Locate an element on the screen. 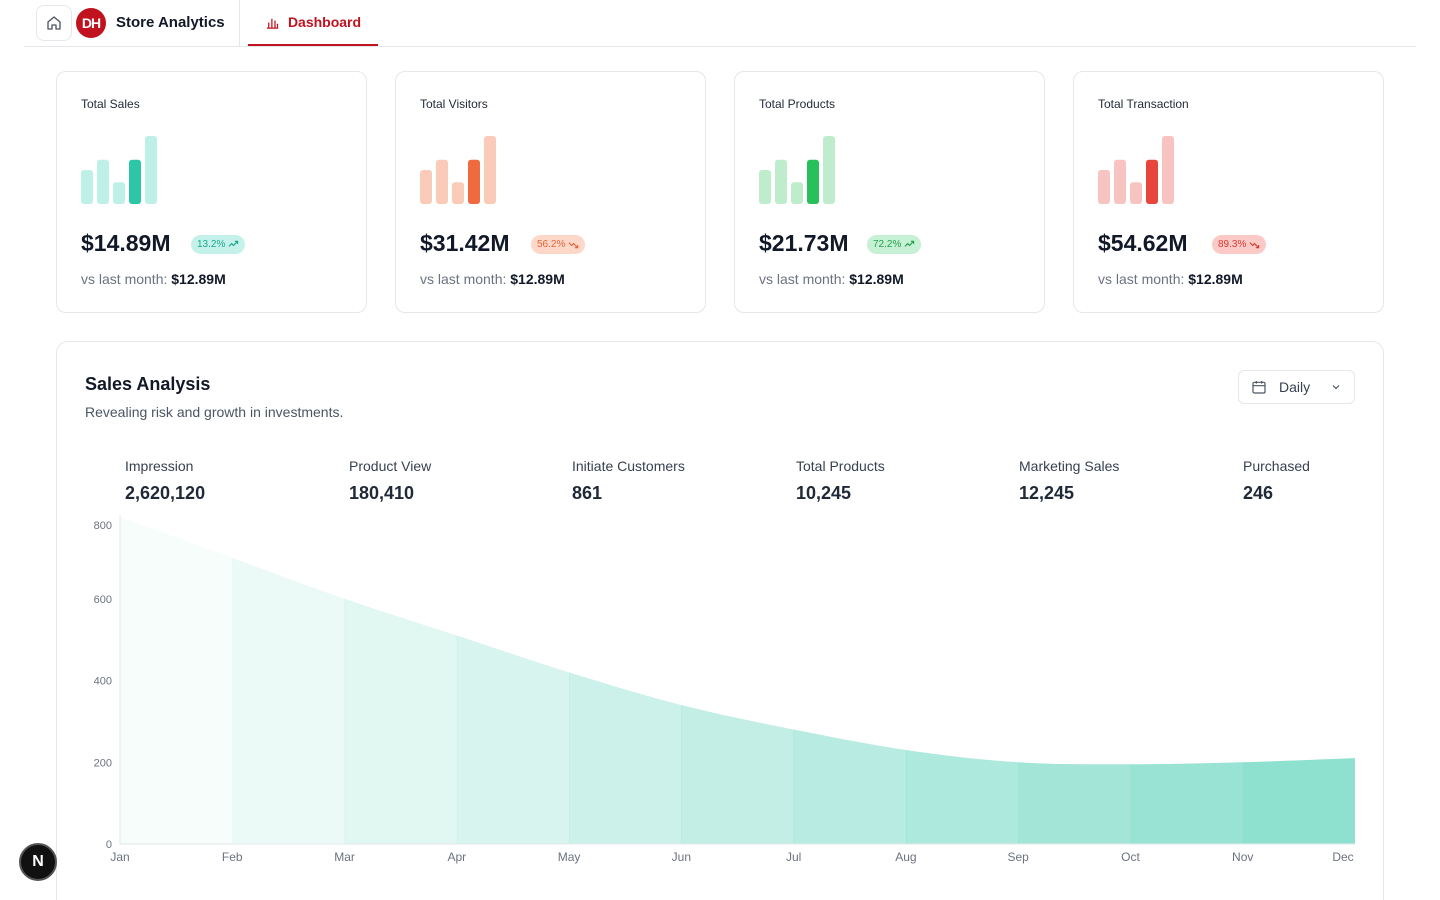 The height and width of the screenshot is (900, 1440). stat-value: 12,245 is located at coordinates (1047, 493).